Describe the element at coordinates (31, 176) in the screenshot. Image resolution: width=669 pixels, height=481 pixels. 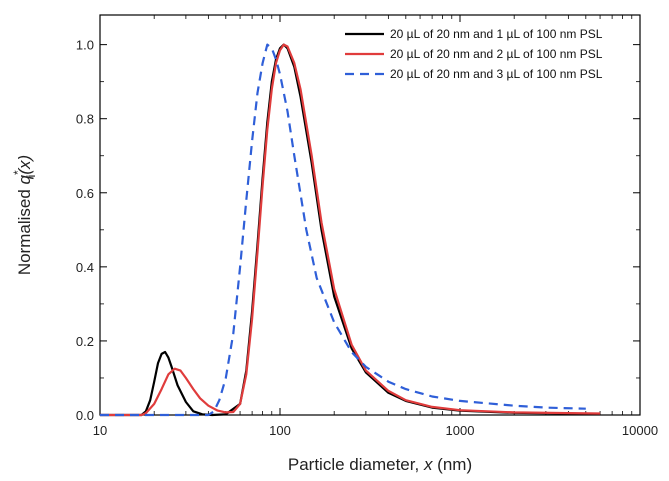
I see `y-axis-title-sub: i` at that location.